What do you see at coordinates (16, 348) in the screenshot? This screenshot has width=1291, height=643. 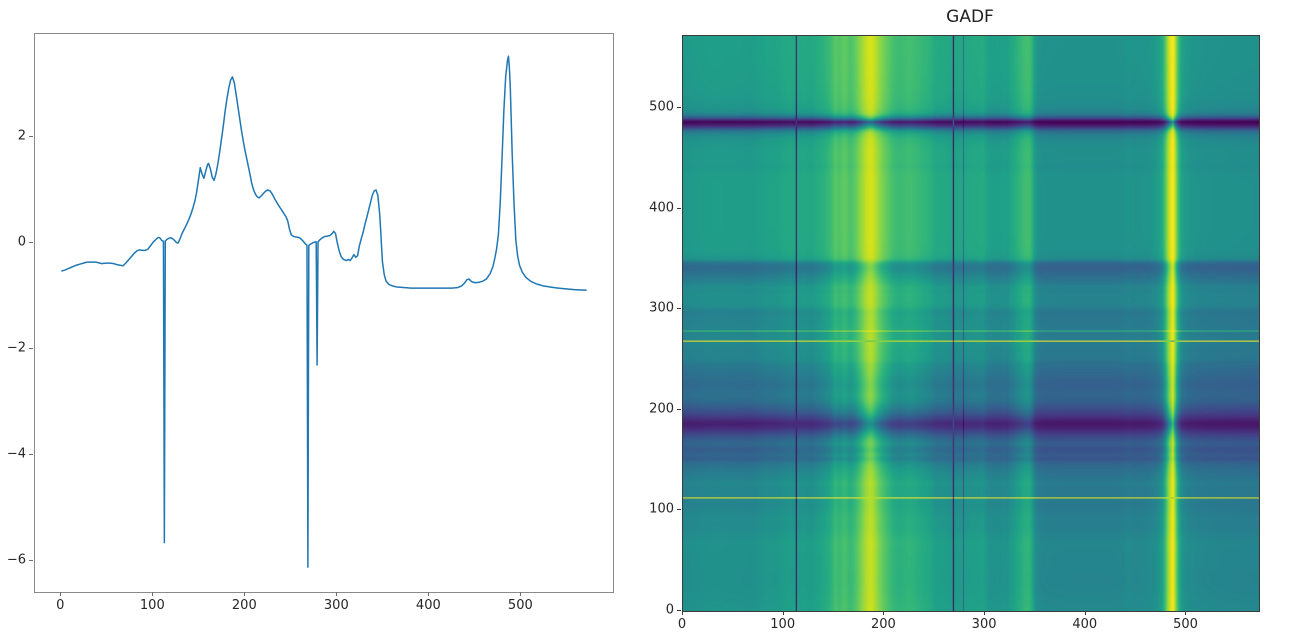 I see `y-tick-label: −2` at bounding box center [16, 348].